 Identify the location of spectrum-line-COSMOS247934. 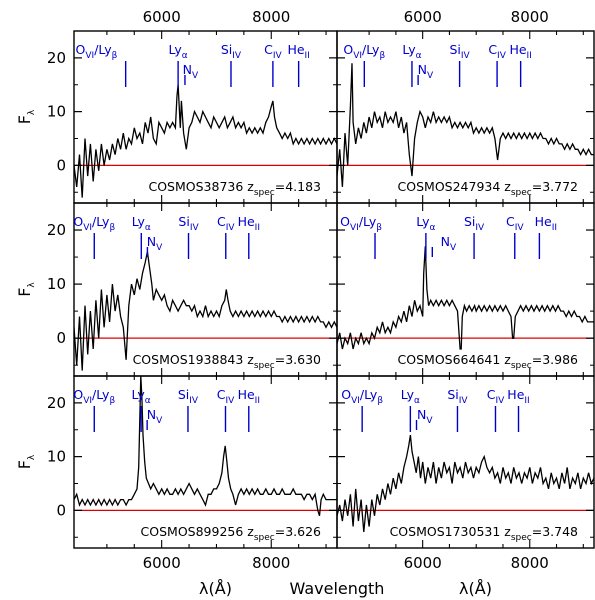
(465, 125).